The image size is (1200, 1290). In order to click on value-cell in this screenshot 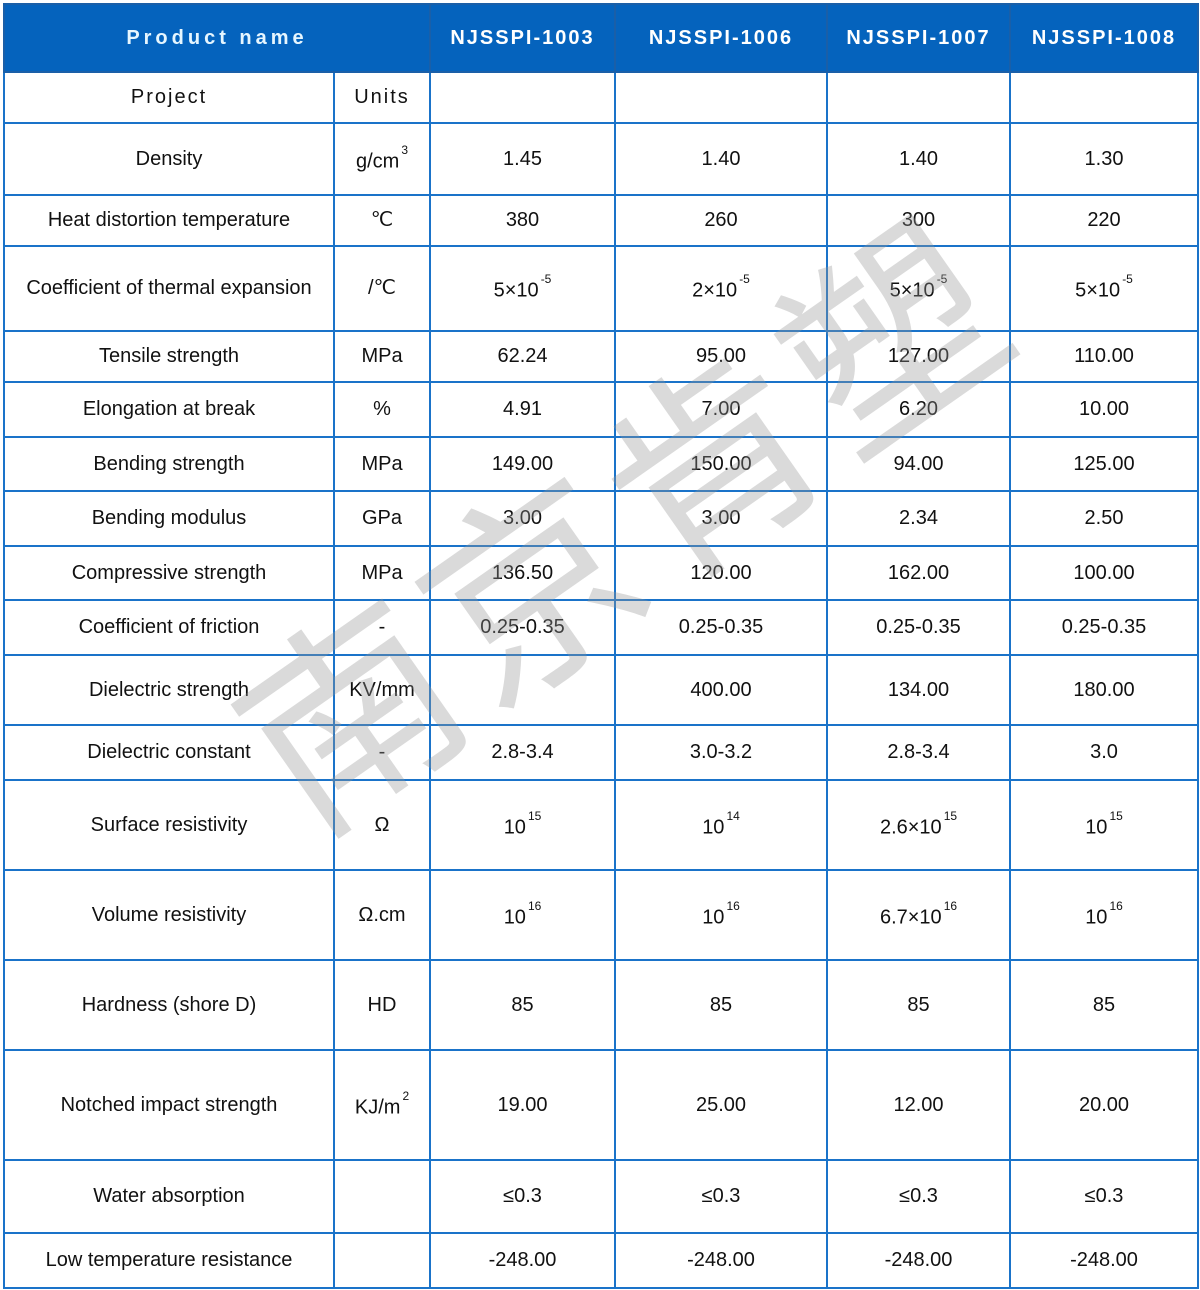, I will do `click(522, 690)`.